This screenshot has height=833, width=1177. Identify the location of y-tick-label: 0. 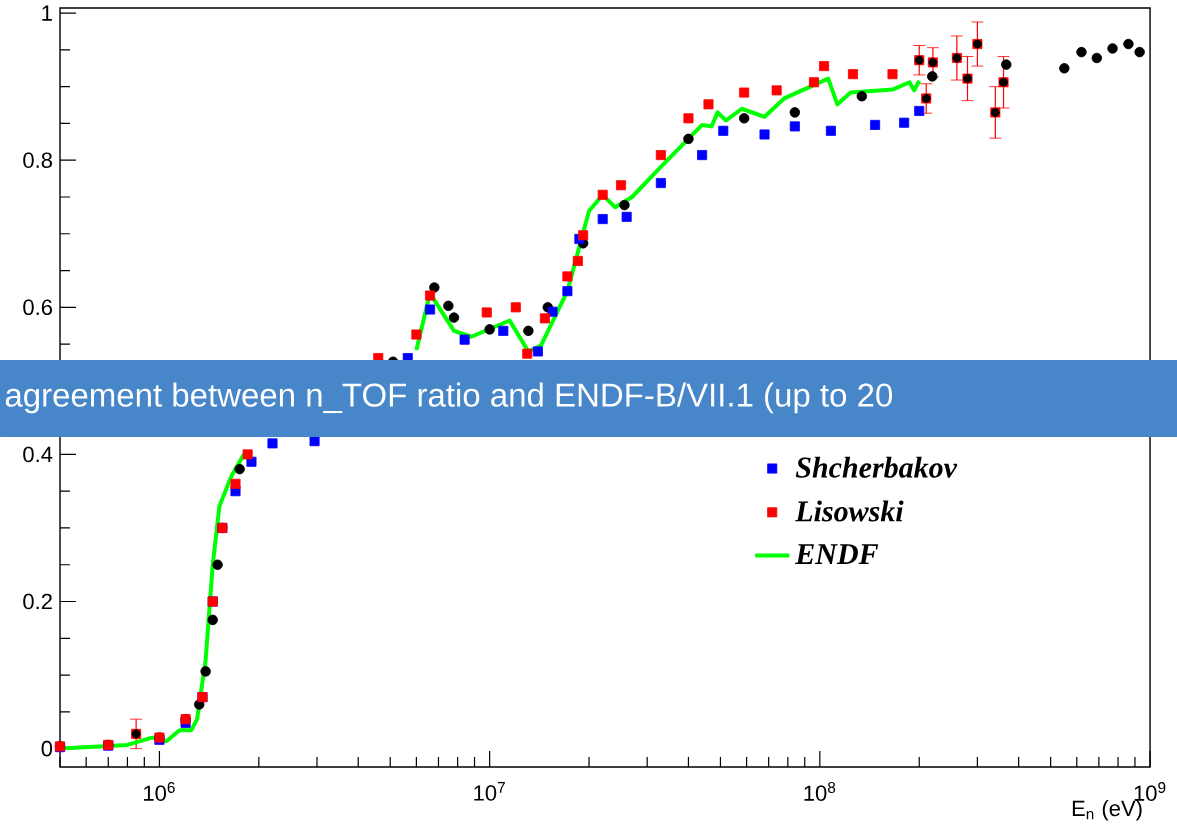
(47, 748).